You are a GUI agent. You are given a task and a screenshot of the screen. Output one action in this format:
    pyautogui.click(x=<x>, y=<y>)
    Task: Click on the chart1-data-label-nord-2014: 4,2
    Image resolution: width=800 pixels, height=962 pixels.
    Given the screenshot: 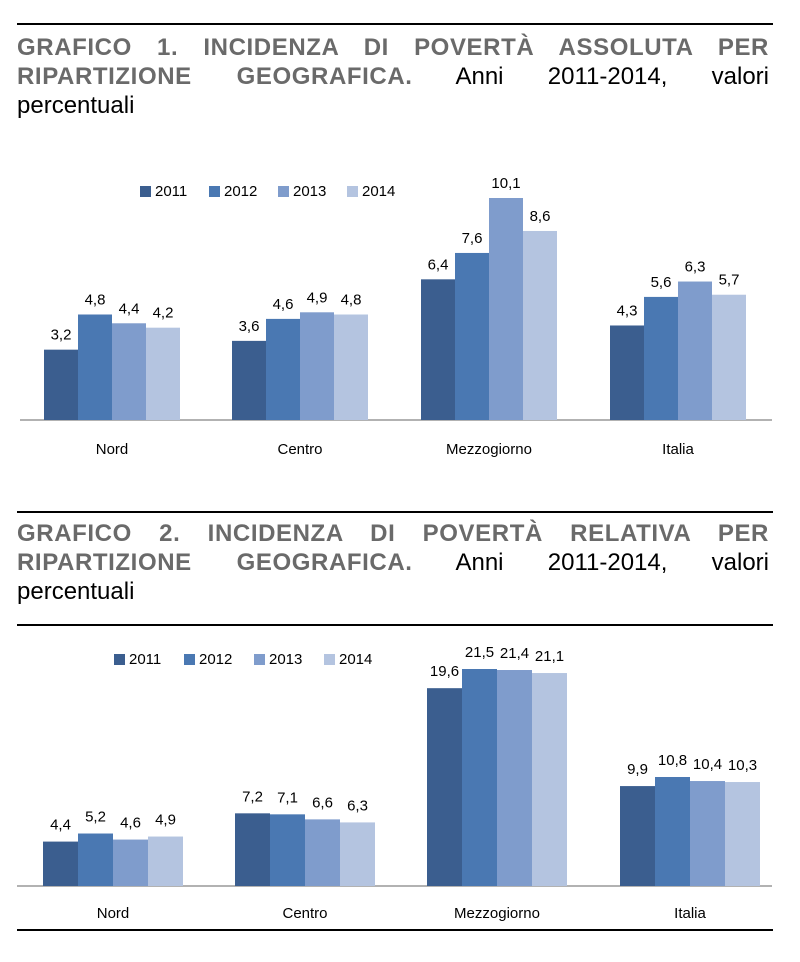 What is the action you would take?
    pyautogui.click(x=163, y=313)
    